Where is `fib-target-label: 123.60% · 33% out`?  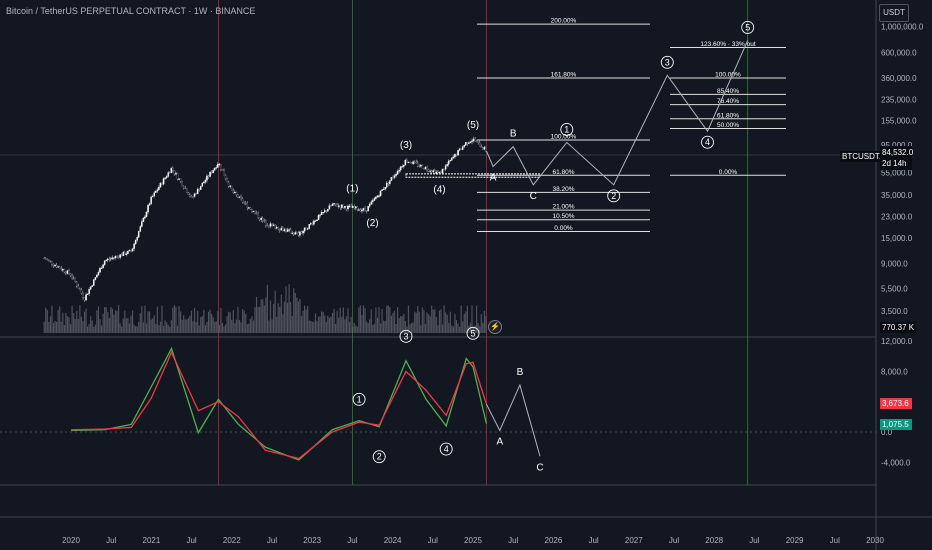
fib-target-label: 123.60% · 33% out is located at coordinates (727, 44).